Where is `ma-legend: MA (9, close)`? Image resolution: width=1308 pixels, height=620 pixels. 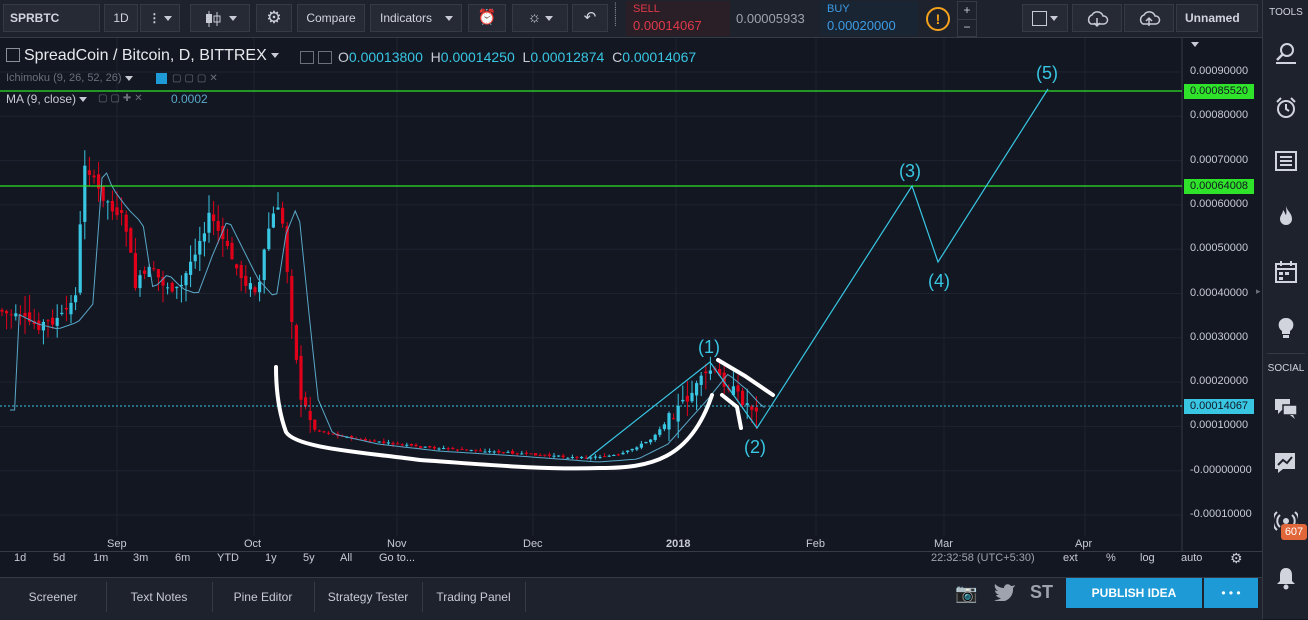
ma-legend: MA (9, close) is located at coordinates (47, 99).